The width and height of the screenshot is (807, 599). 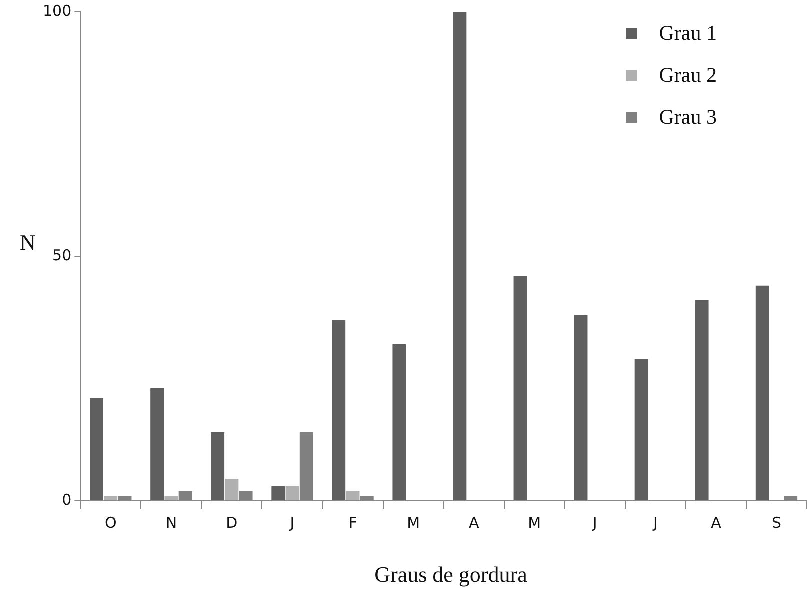 What do you see at coordinates (688, 33) in the screenshot?
I see `legend-label: Grau 1` at bounding box center [688, 33].